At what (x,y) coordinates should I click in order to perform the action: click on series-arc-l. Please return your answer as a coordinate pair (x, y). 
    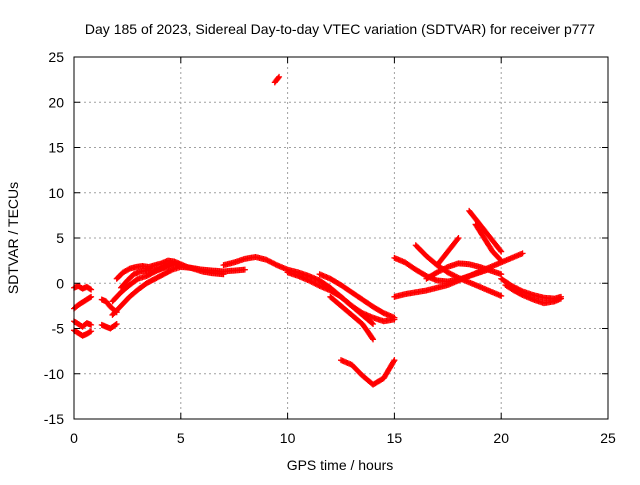
    Looking at the image, I should click on (341, 297).